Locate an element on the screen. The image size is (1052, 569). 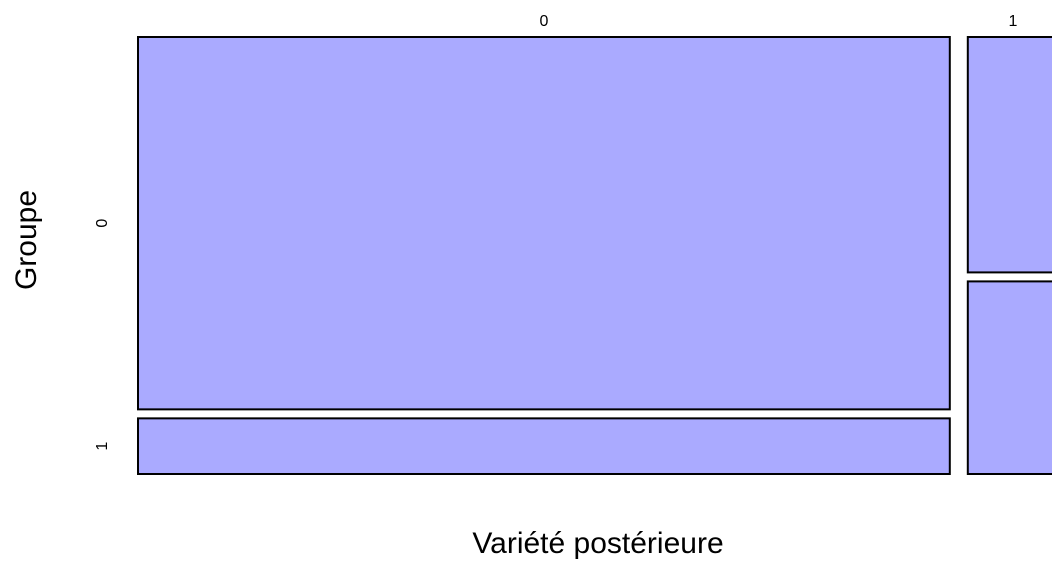
x-axis-label: Variété postérieure is located at coordinates (597, 543).